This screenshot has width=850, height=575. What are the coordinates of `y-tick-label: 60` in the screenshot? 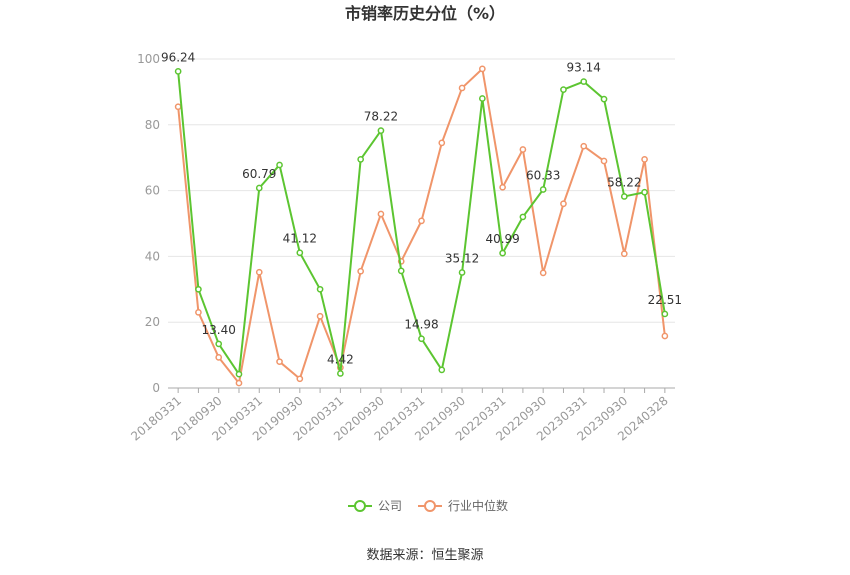 It's located at (152, 191).